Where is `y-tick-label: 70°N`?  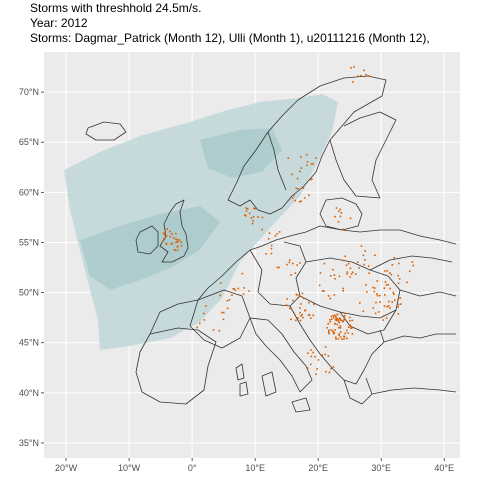
y-tick-label: 70°N is located at coordinates (29, 92).